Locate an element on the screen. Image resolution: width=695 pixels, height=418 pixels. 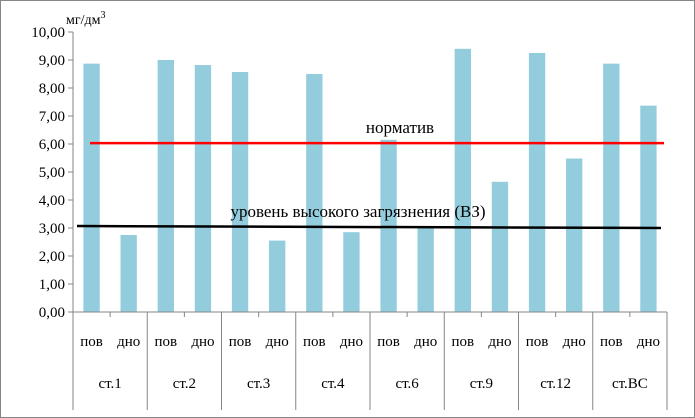
x-group-label: ст.4 is located at coordinates (333, 384).